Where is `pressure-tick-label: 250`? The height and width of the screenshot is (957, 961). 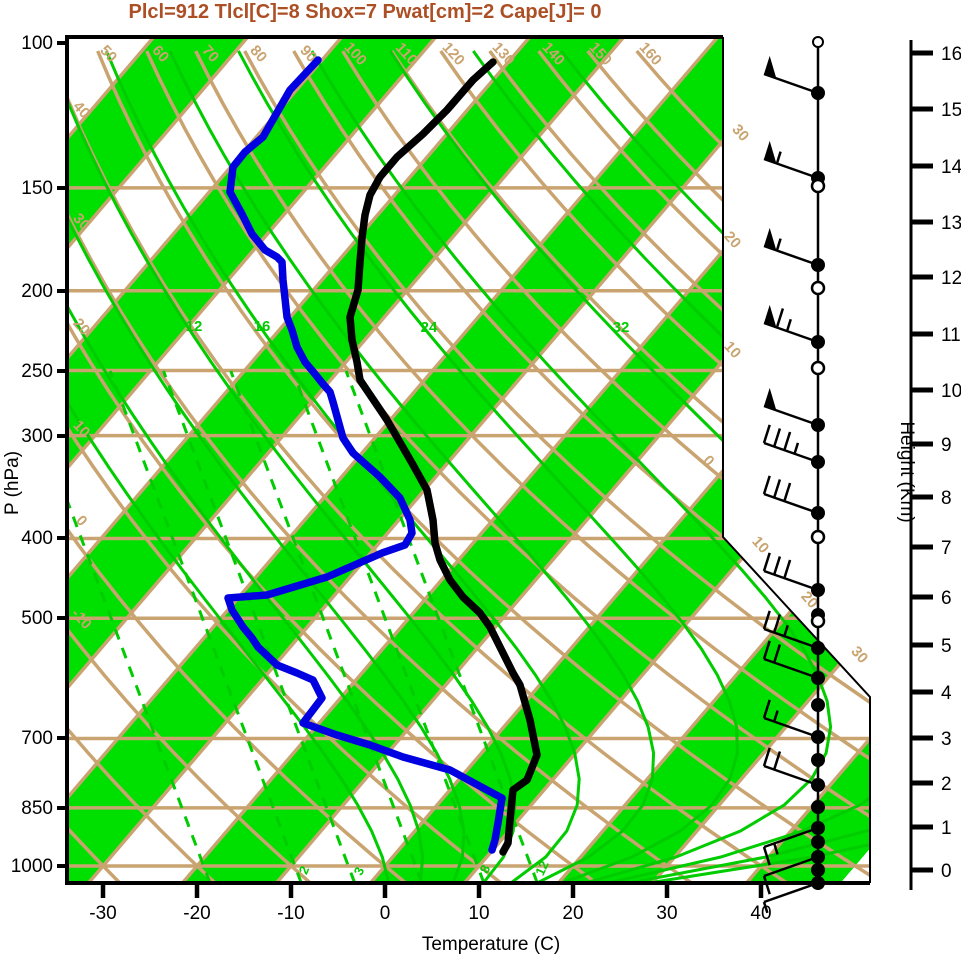 pressure-tick-label: 250 is located at coordinates (37, 371).